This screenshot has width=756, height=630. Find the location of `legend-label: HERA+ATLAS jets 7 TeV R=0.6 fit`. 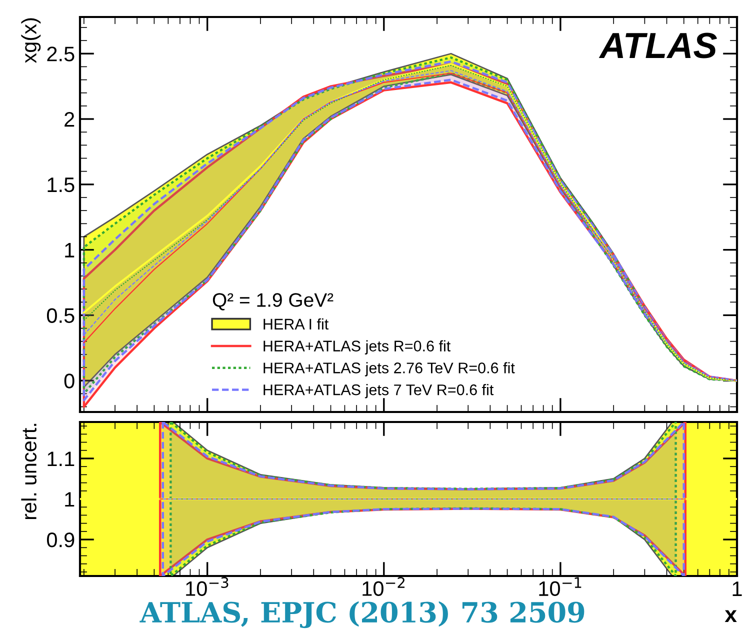

legend-label: HERA+ATLAS jets 7 TeV R=0.6 fit is located at coordinates (379, 391).